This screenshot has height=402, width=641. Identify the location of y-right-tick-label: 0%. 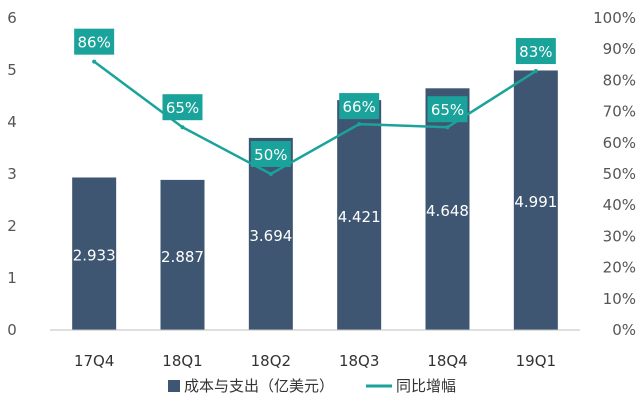
(624, 330).